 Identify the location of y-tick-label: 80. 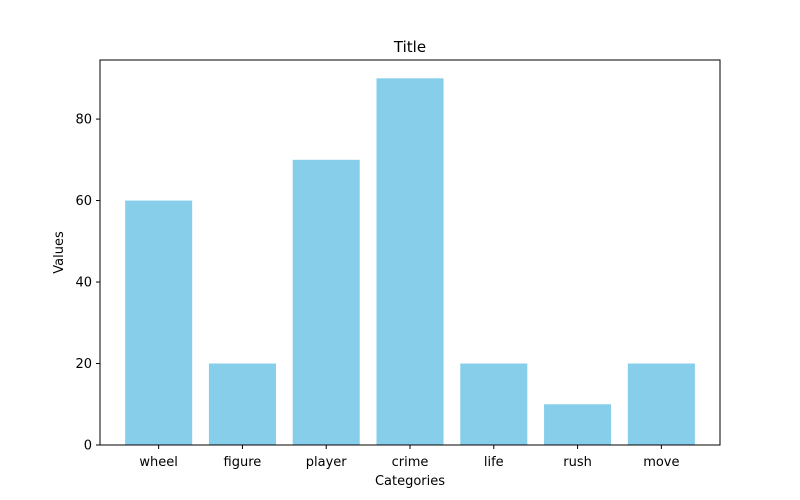
(83, 120).